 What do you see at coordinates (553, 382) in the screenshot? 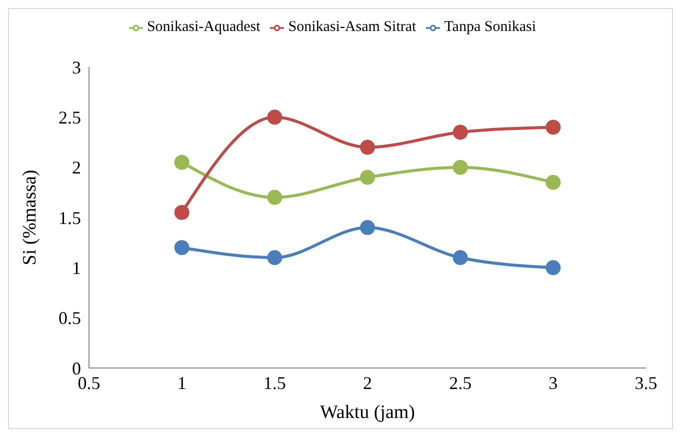
I see `x-tick-label: 3` at bounding box center [553, 382].